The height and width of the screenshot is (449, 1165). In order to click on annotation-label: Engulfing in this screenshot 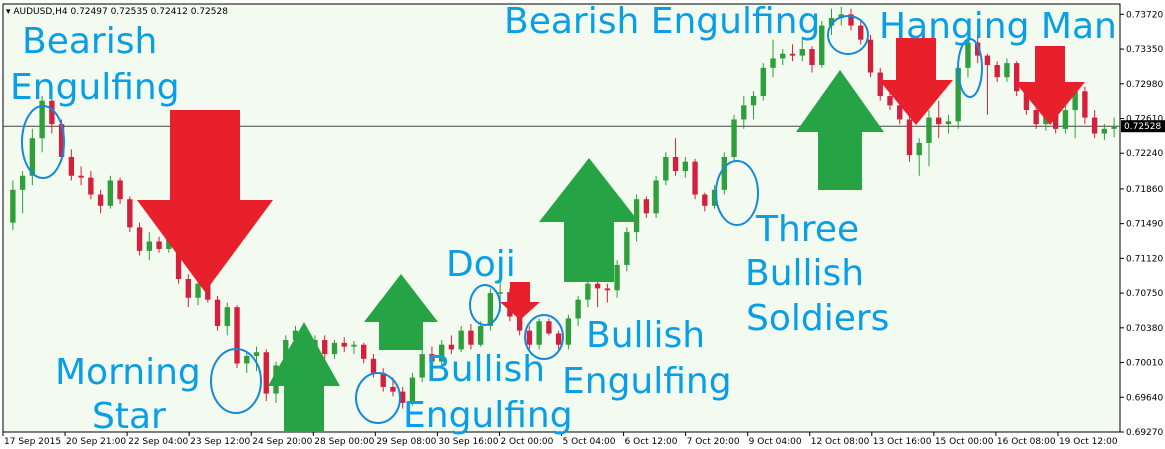, I will do `click(95, 87)`.